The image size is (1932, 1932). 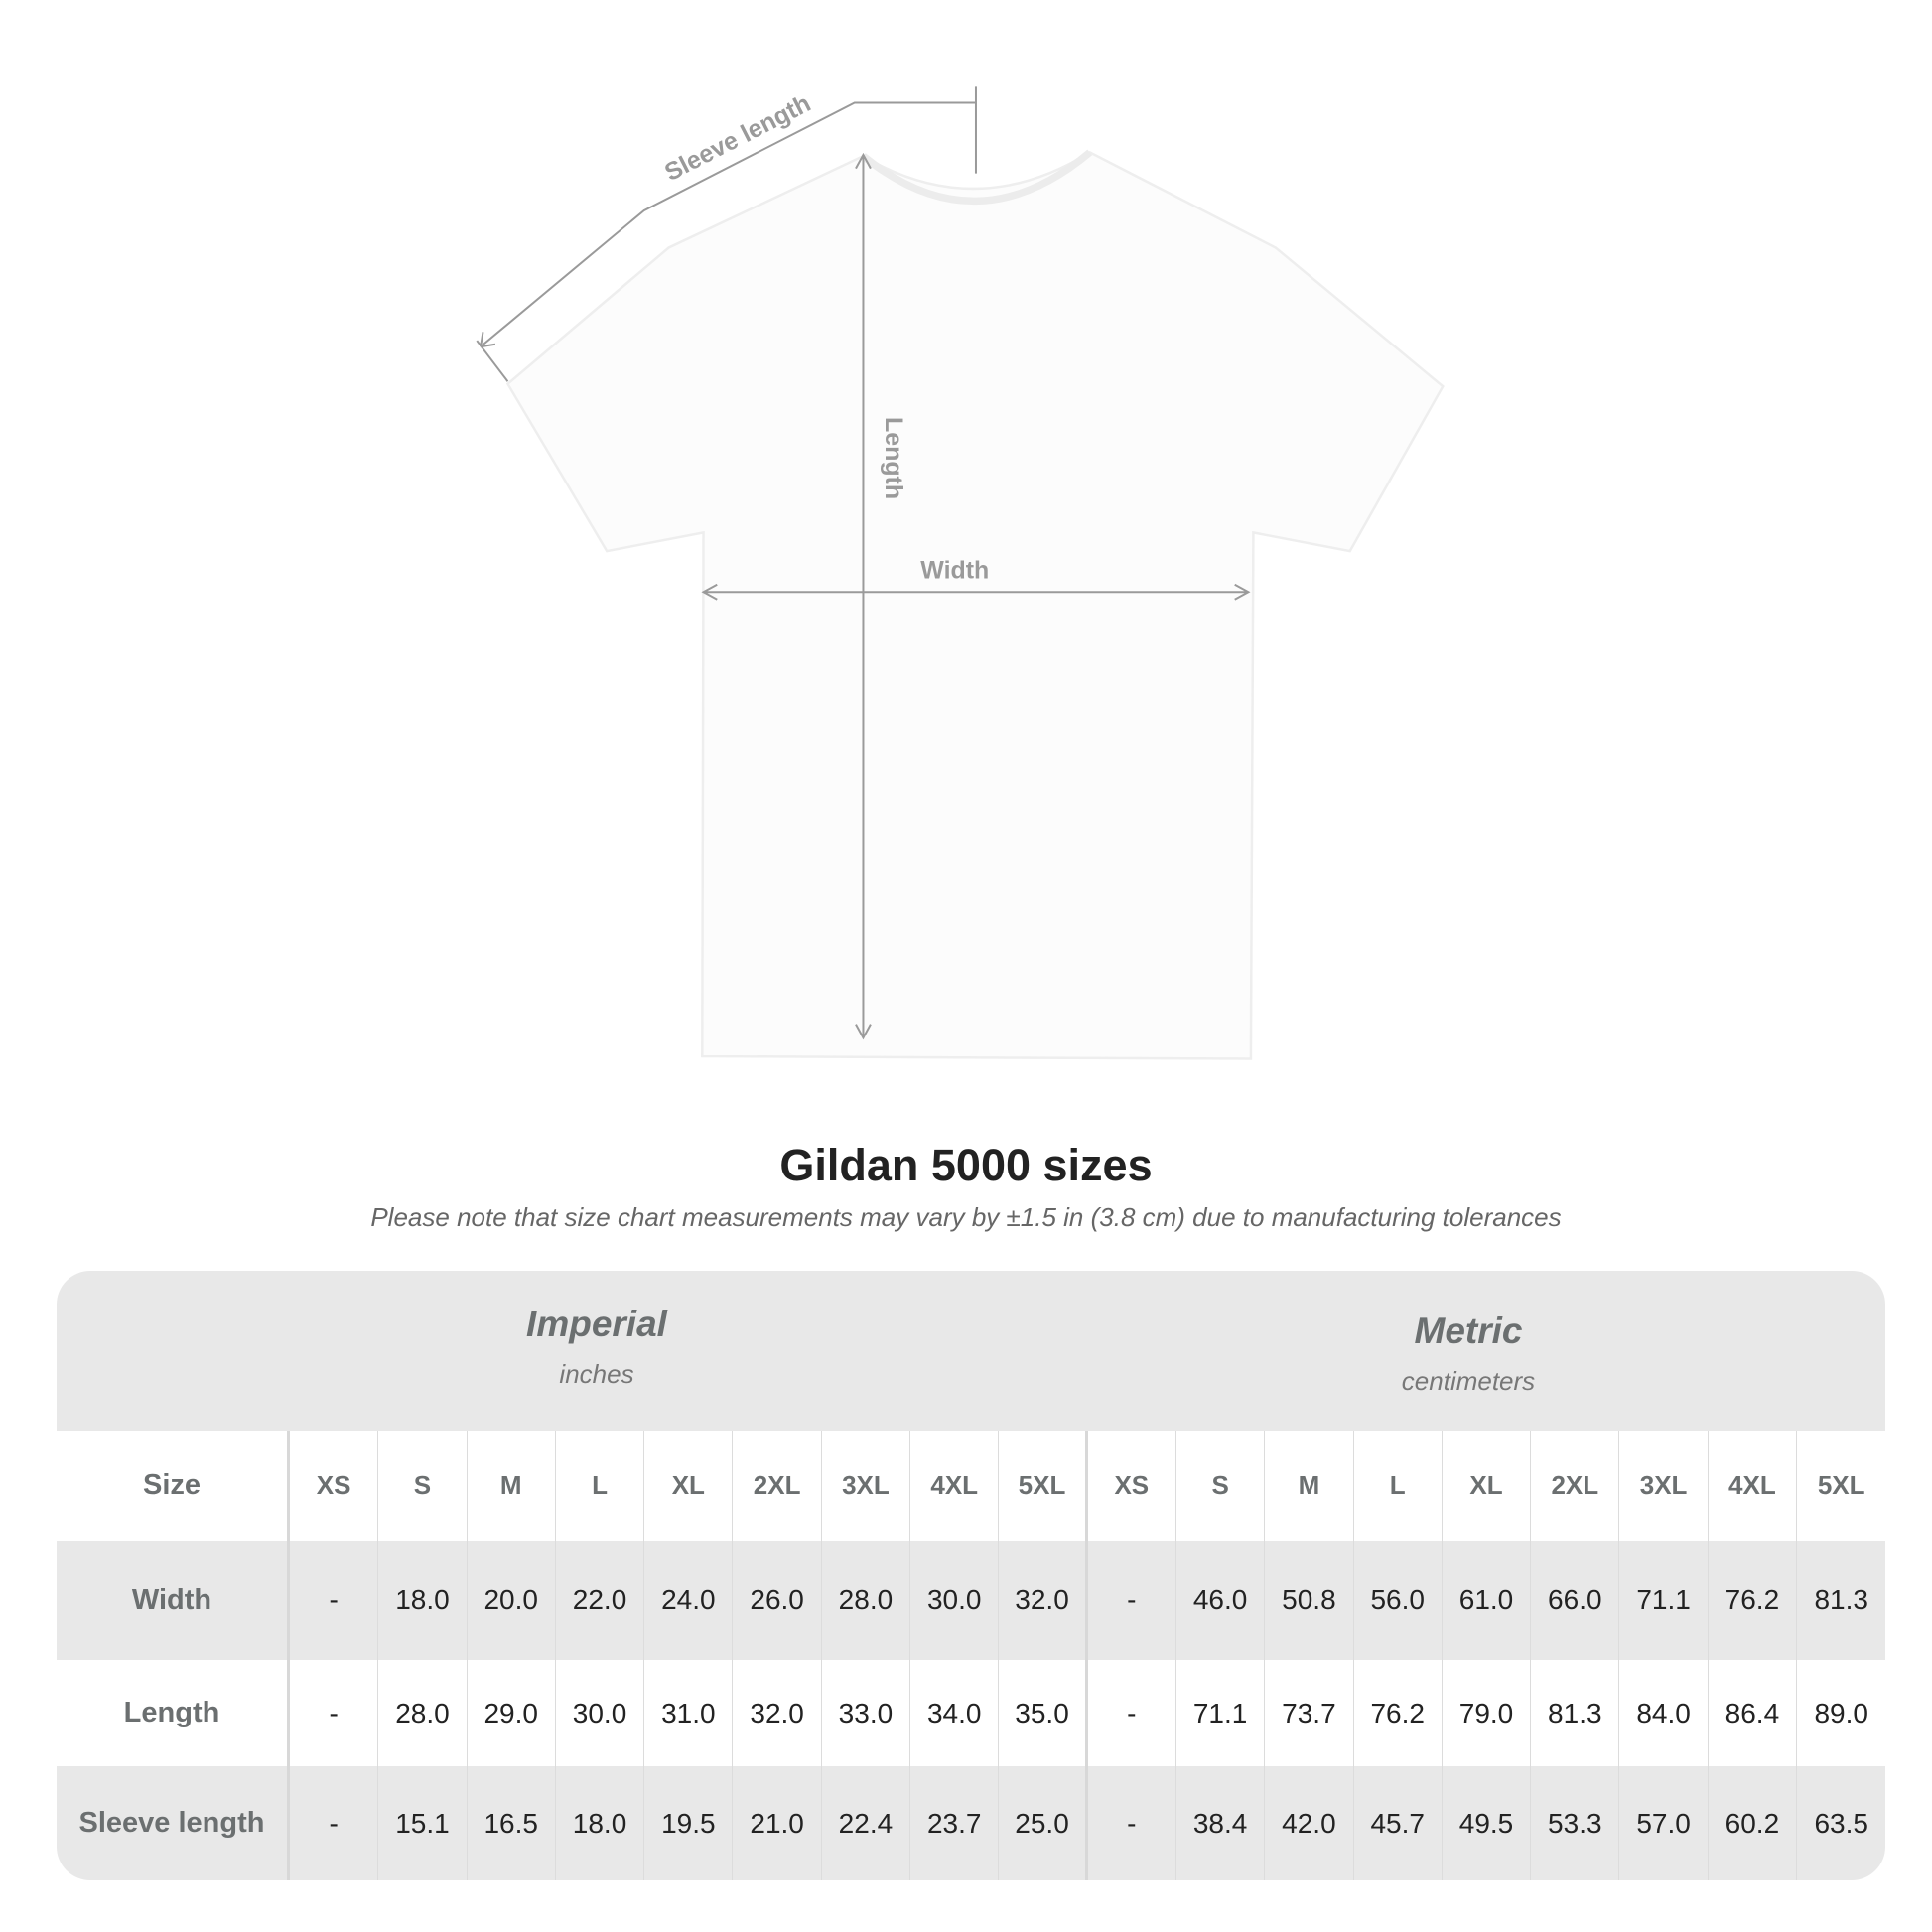 I want to click on sleeve-length-arrow, so click(x=727, y=234).